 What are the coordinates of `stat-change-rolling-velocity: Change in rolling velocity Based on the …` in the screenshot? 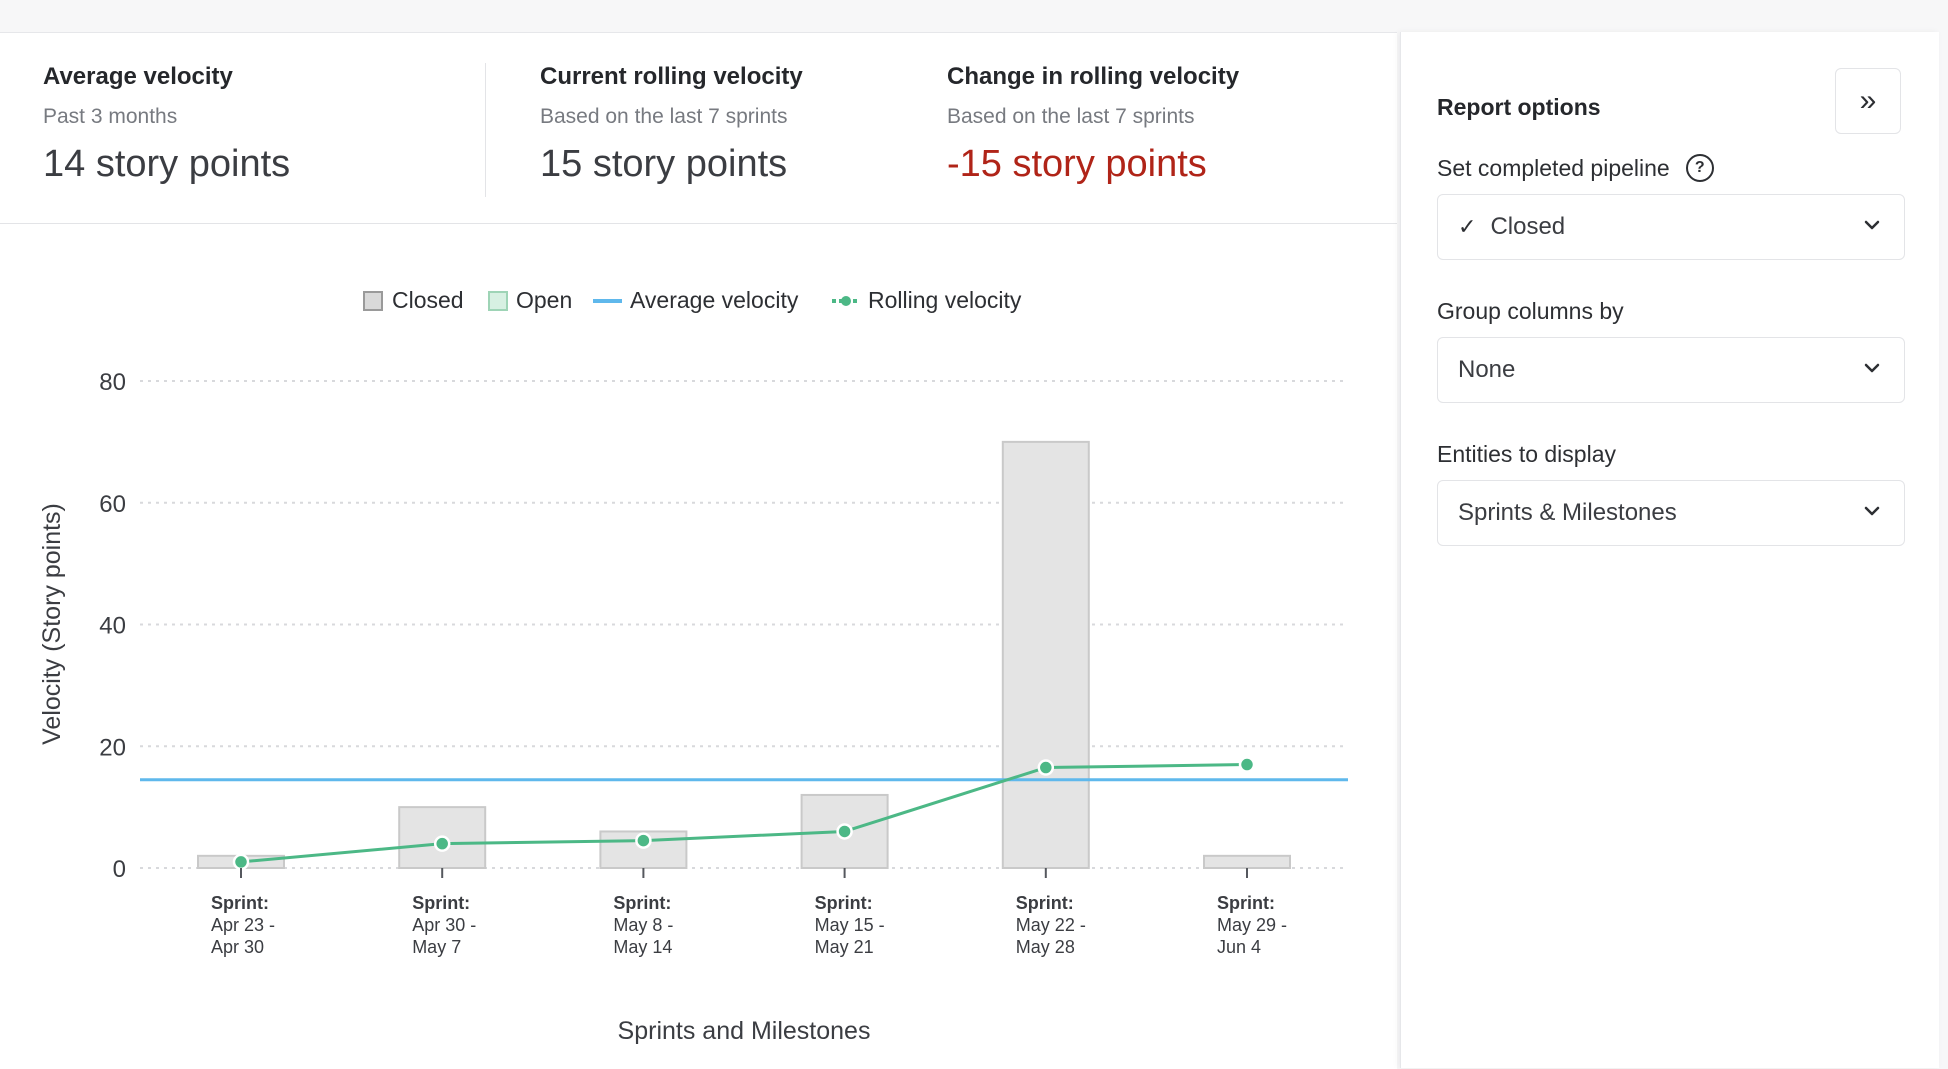 It's located at (1157, 128).